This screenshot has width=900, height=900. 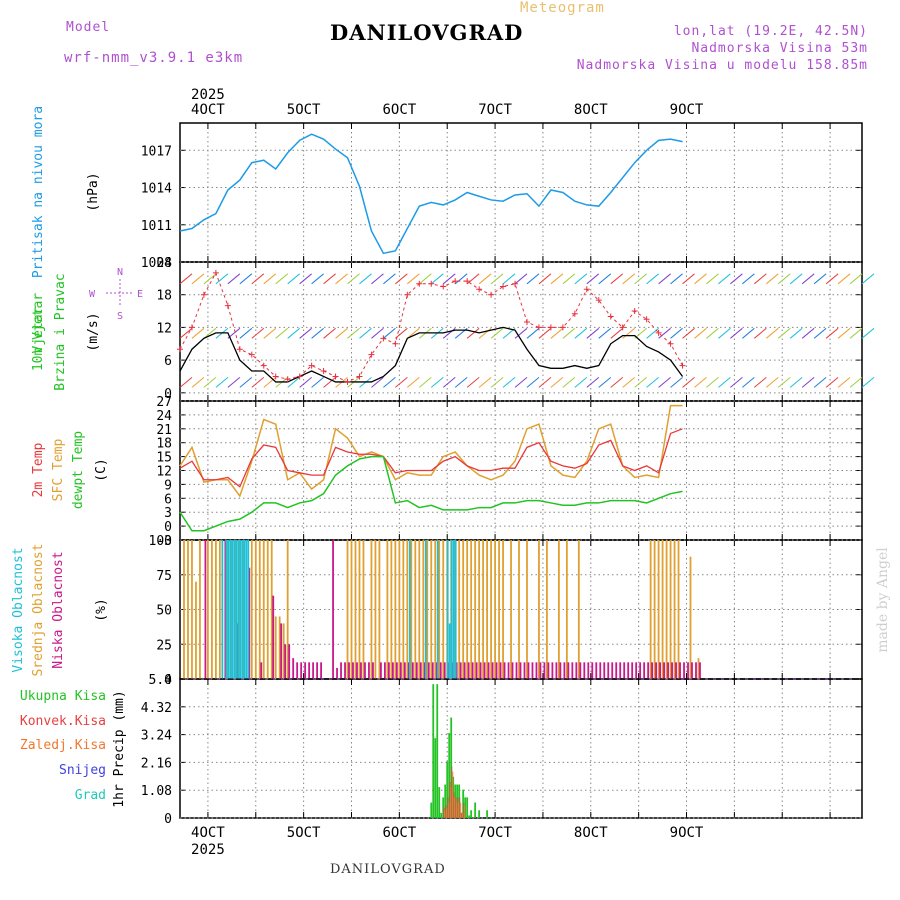 What do you see at coordinates (156, 226) in the screenshot?
I see `y-tick-label: 1011` at bounding box center [156, 226].